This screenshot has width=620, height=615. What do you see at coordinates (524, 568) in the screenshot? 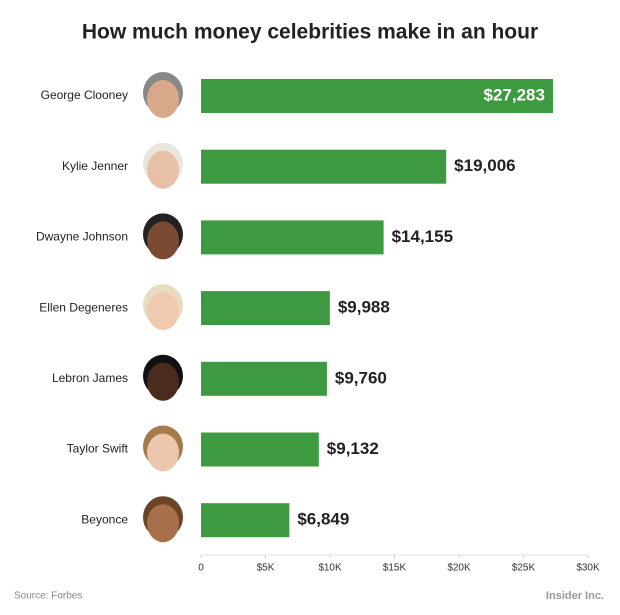
I see `x-tick-label: $25K` at bounding box center [524, 568].